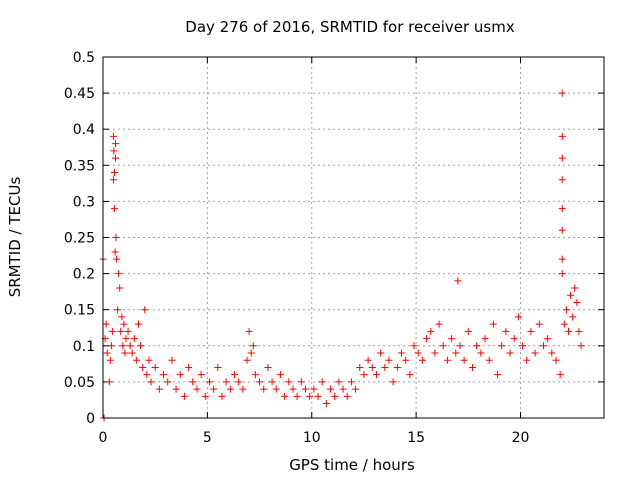 The image size is (640, 480). Describe the element at coordinates (312, 438) in the screenshot. I see `x-tick-label: 10` at that location.